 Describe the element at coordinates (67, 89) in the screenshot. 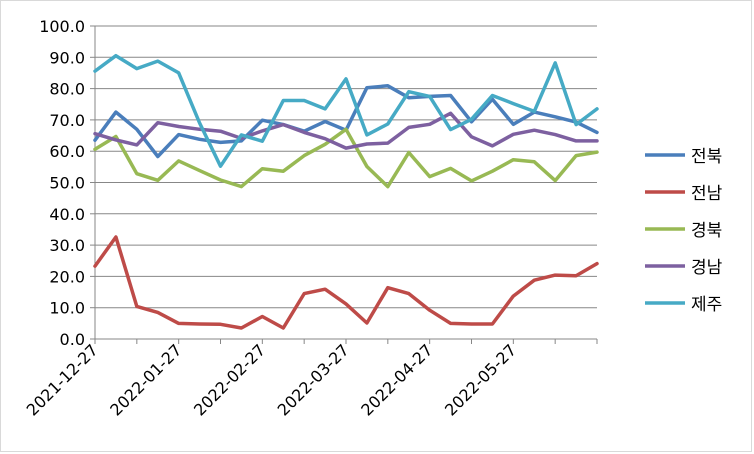

I see `y-tick-label: 80.0` at that location.